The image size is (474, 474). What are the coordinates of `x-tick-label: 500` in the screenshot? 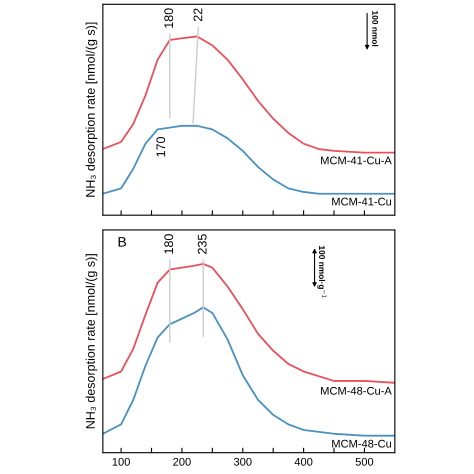 It's located at (365, 462).